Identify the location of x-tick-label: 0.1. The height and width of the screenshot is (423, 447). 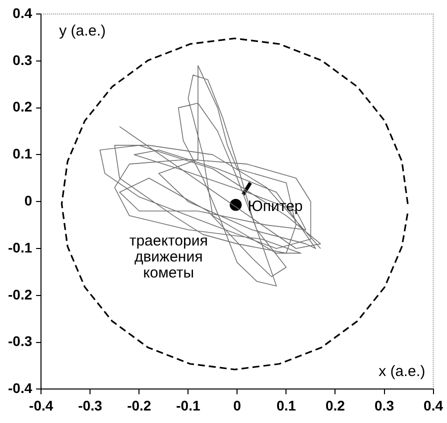
(286, 405).